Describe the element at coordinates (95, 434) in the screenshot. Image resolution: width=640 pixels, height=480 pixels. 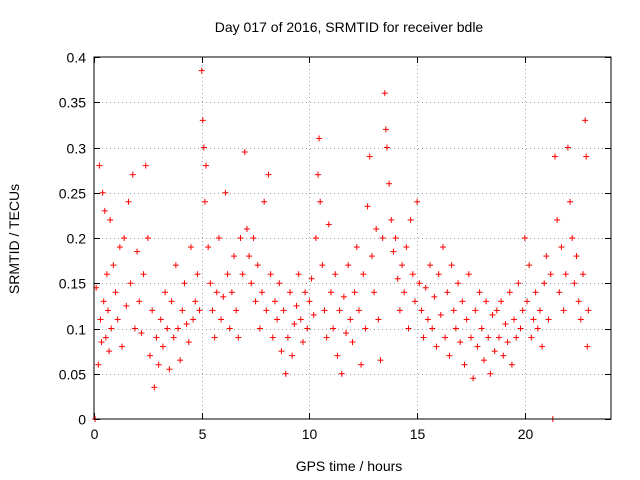
I see `x-tick-label: 0` at that location.